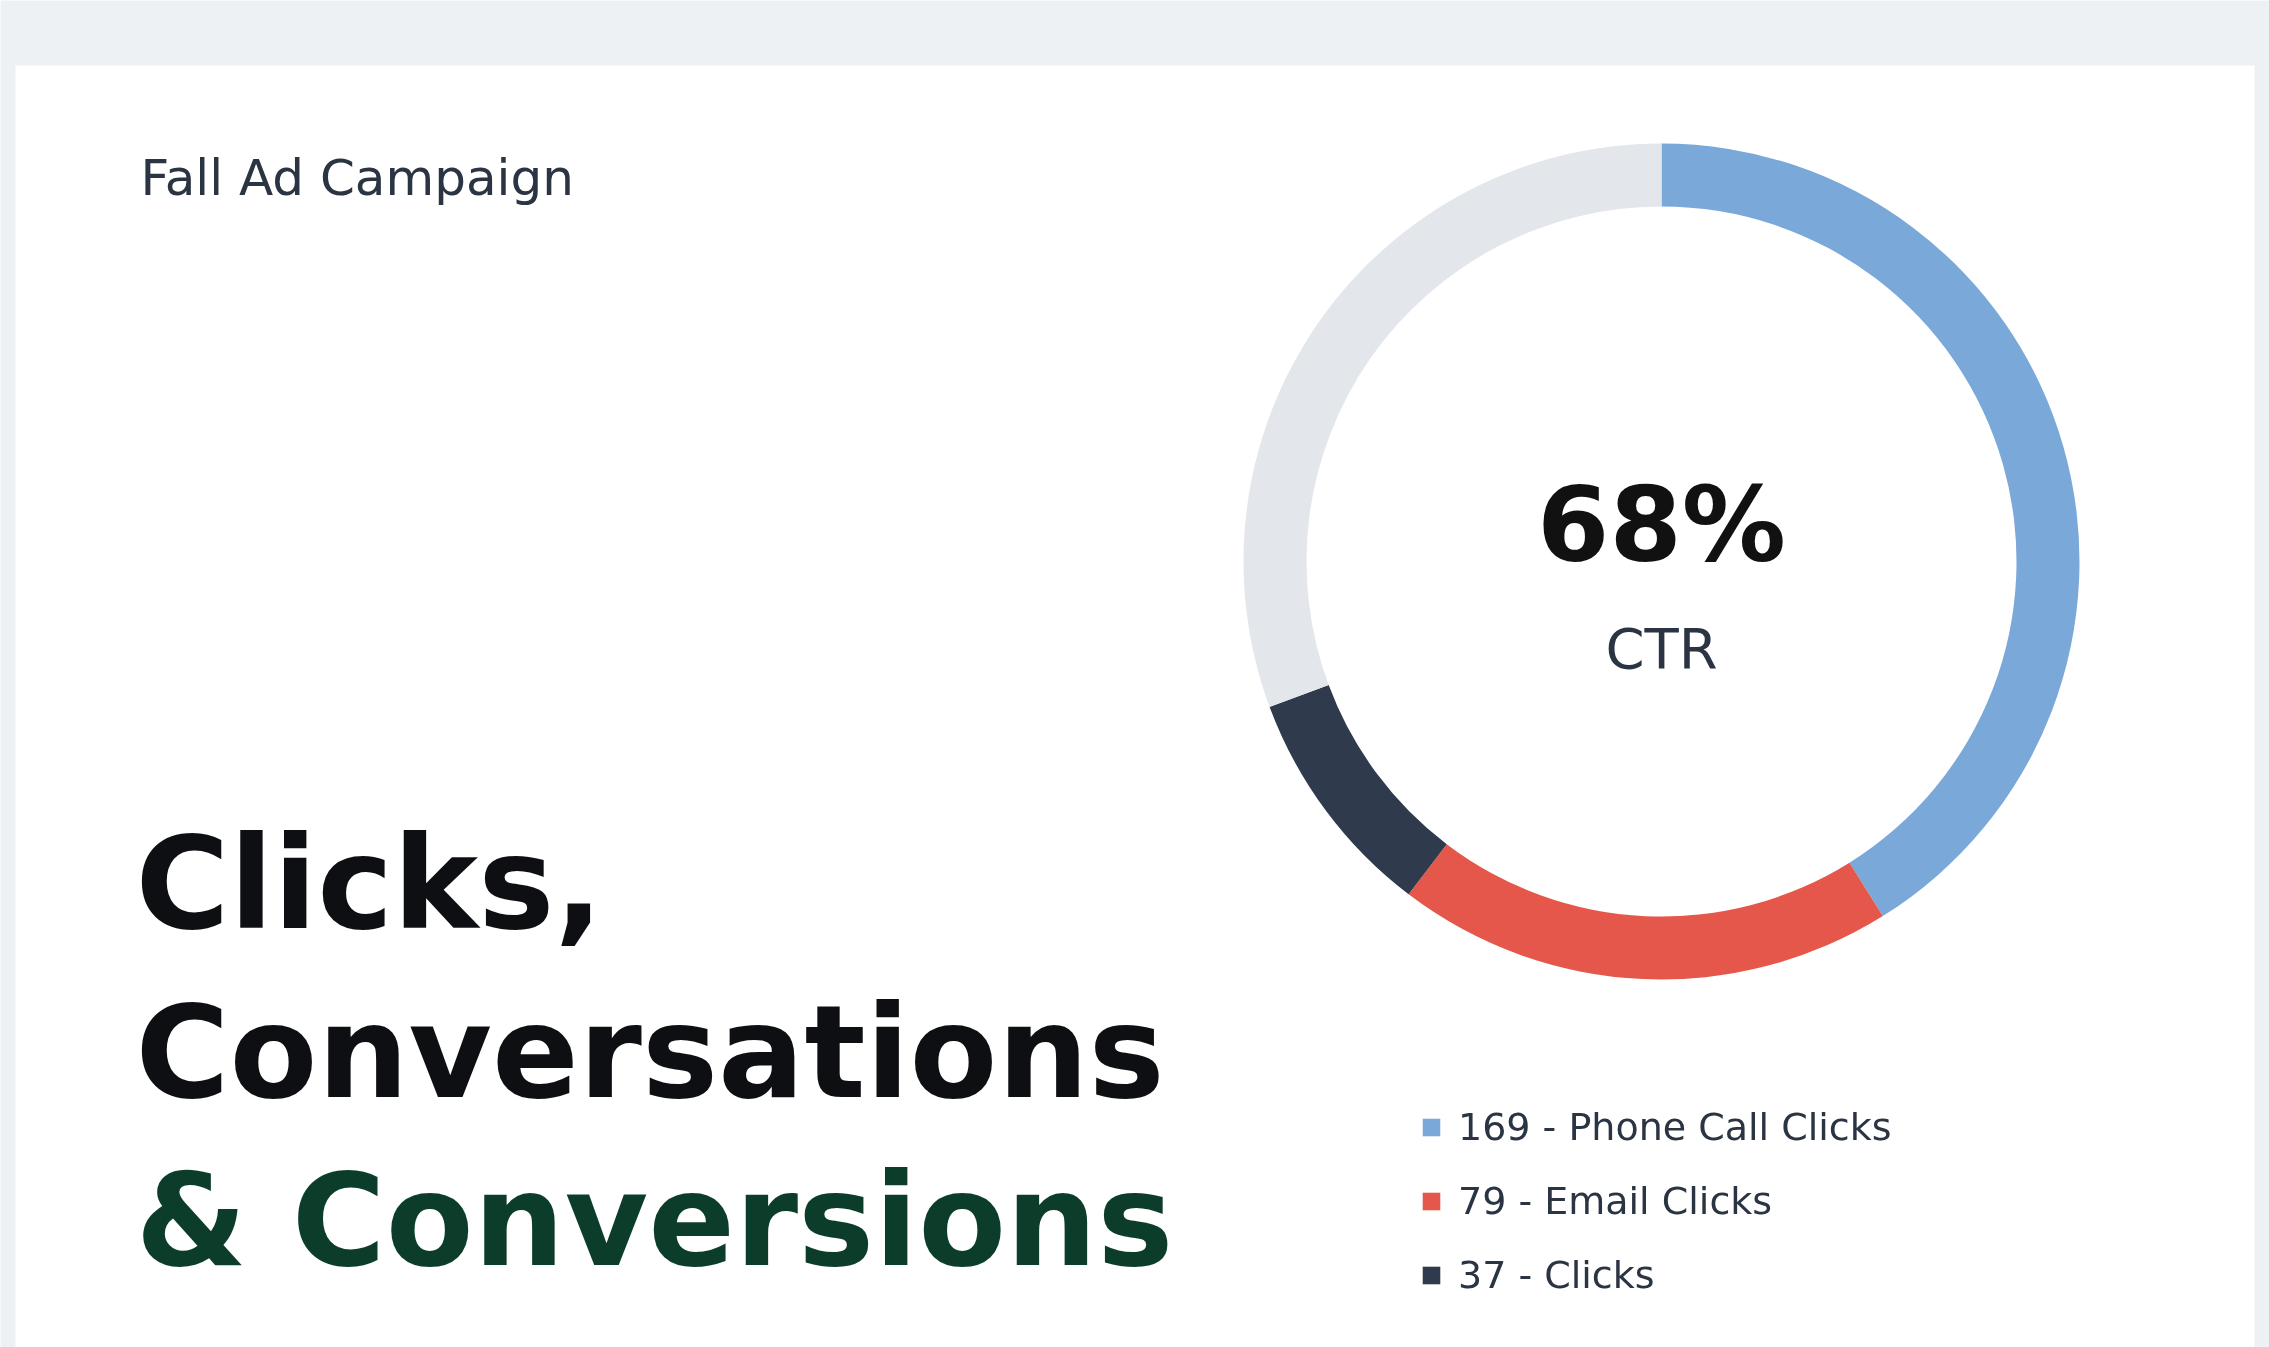  Describe the element at coordinates (357, 177) in the screenshot. I see `text: Fall Ad Campaign` at that location.